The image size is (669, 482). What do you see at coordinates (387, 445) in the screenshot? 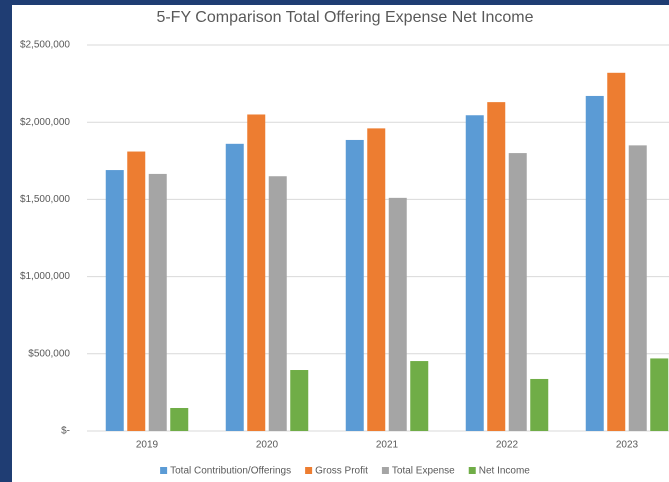
I see `x-tick-label: 2021` at bounding box center [387, 445].